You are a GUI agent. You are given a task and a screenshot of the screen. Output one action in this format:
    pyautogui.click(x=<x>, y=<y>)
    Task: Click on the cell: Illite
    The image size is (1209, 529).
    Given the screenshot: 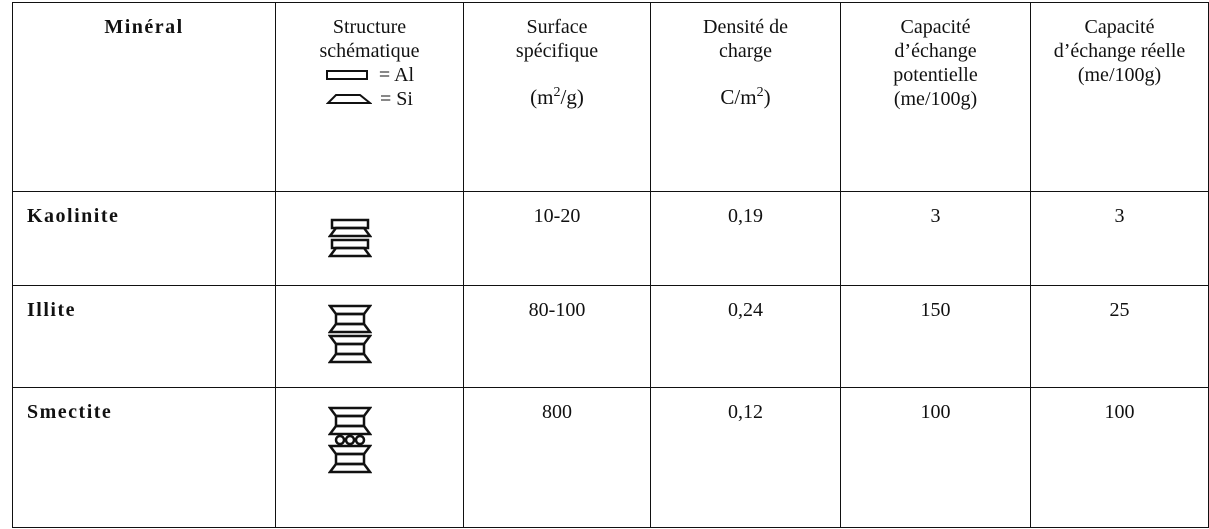 What is the action you would take?
    pyautogui.click(x=144, y=336)
    